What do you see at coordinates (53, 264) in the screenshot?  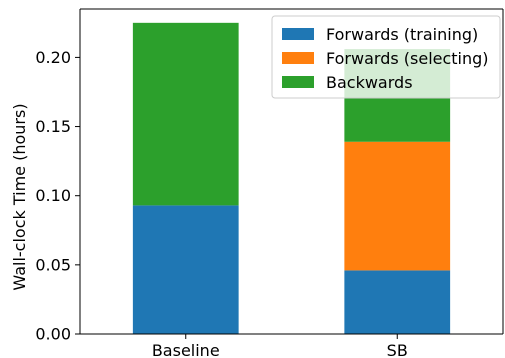 I see `y-tick-label: 0.05` at bounding box center [53, 264].